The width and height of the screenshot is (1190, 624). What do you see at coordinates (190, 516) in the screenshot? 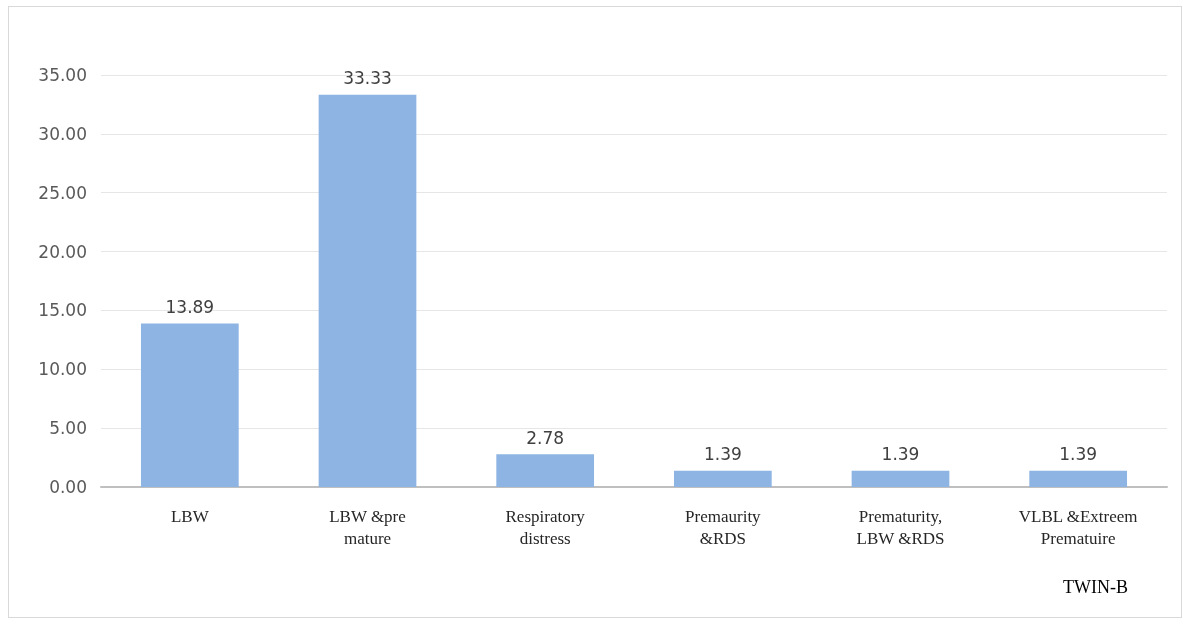
I see `x-tick-label: LBW` at bounding box center [190, 516].